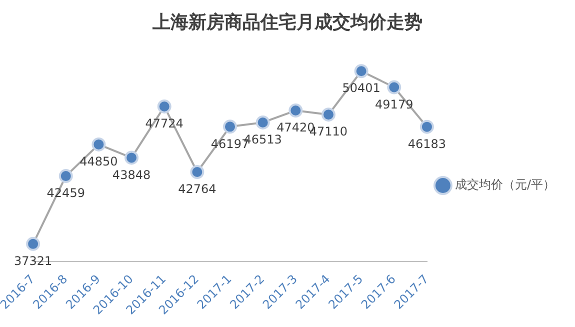 The image size is (575, 327). I want to click on data-label: 47724, so click(164, 123).